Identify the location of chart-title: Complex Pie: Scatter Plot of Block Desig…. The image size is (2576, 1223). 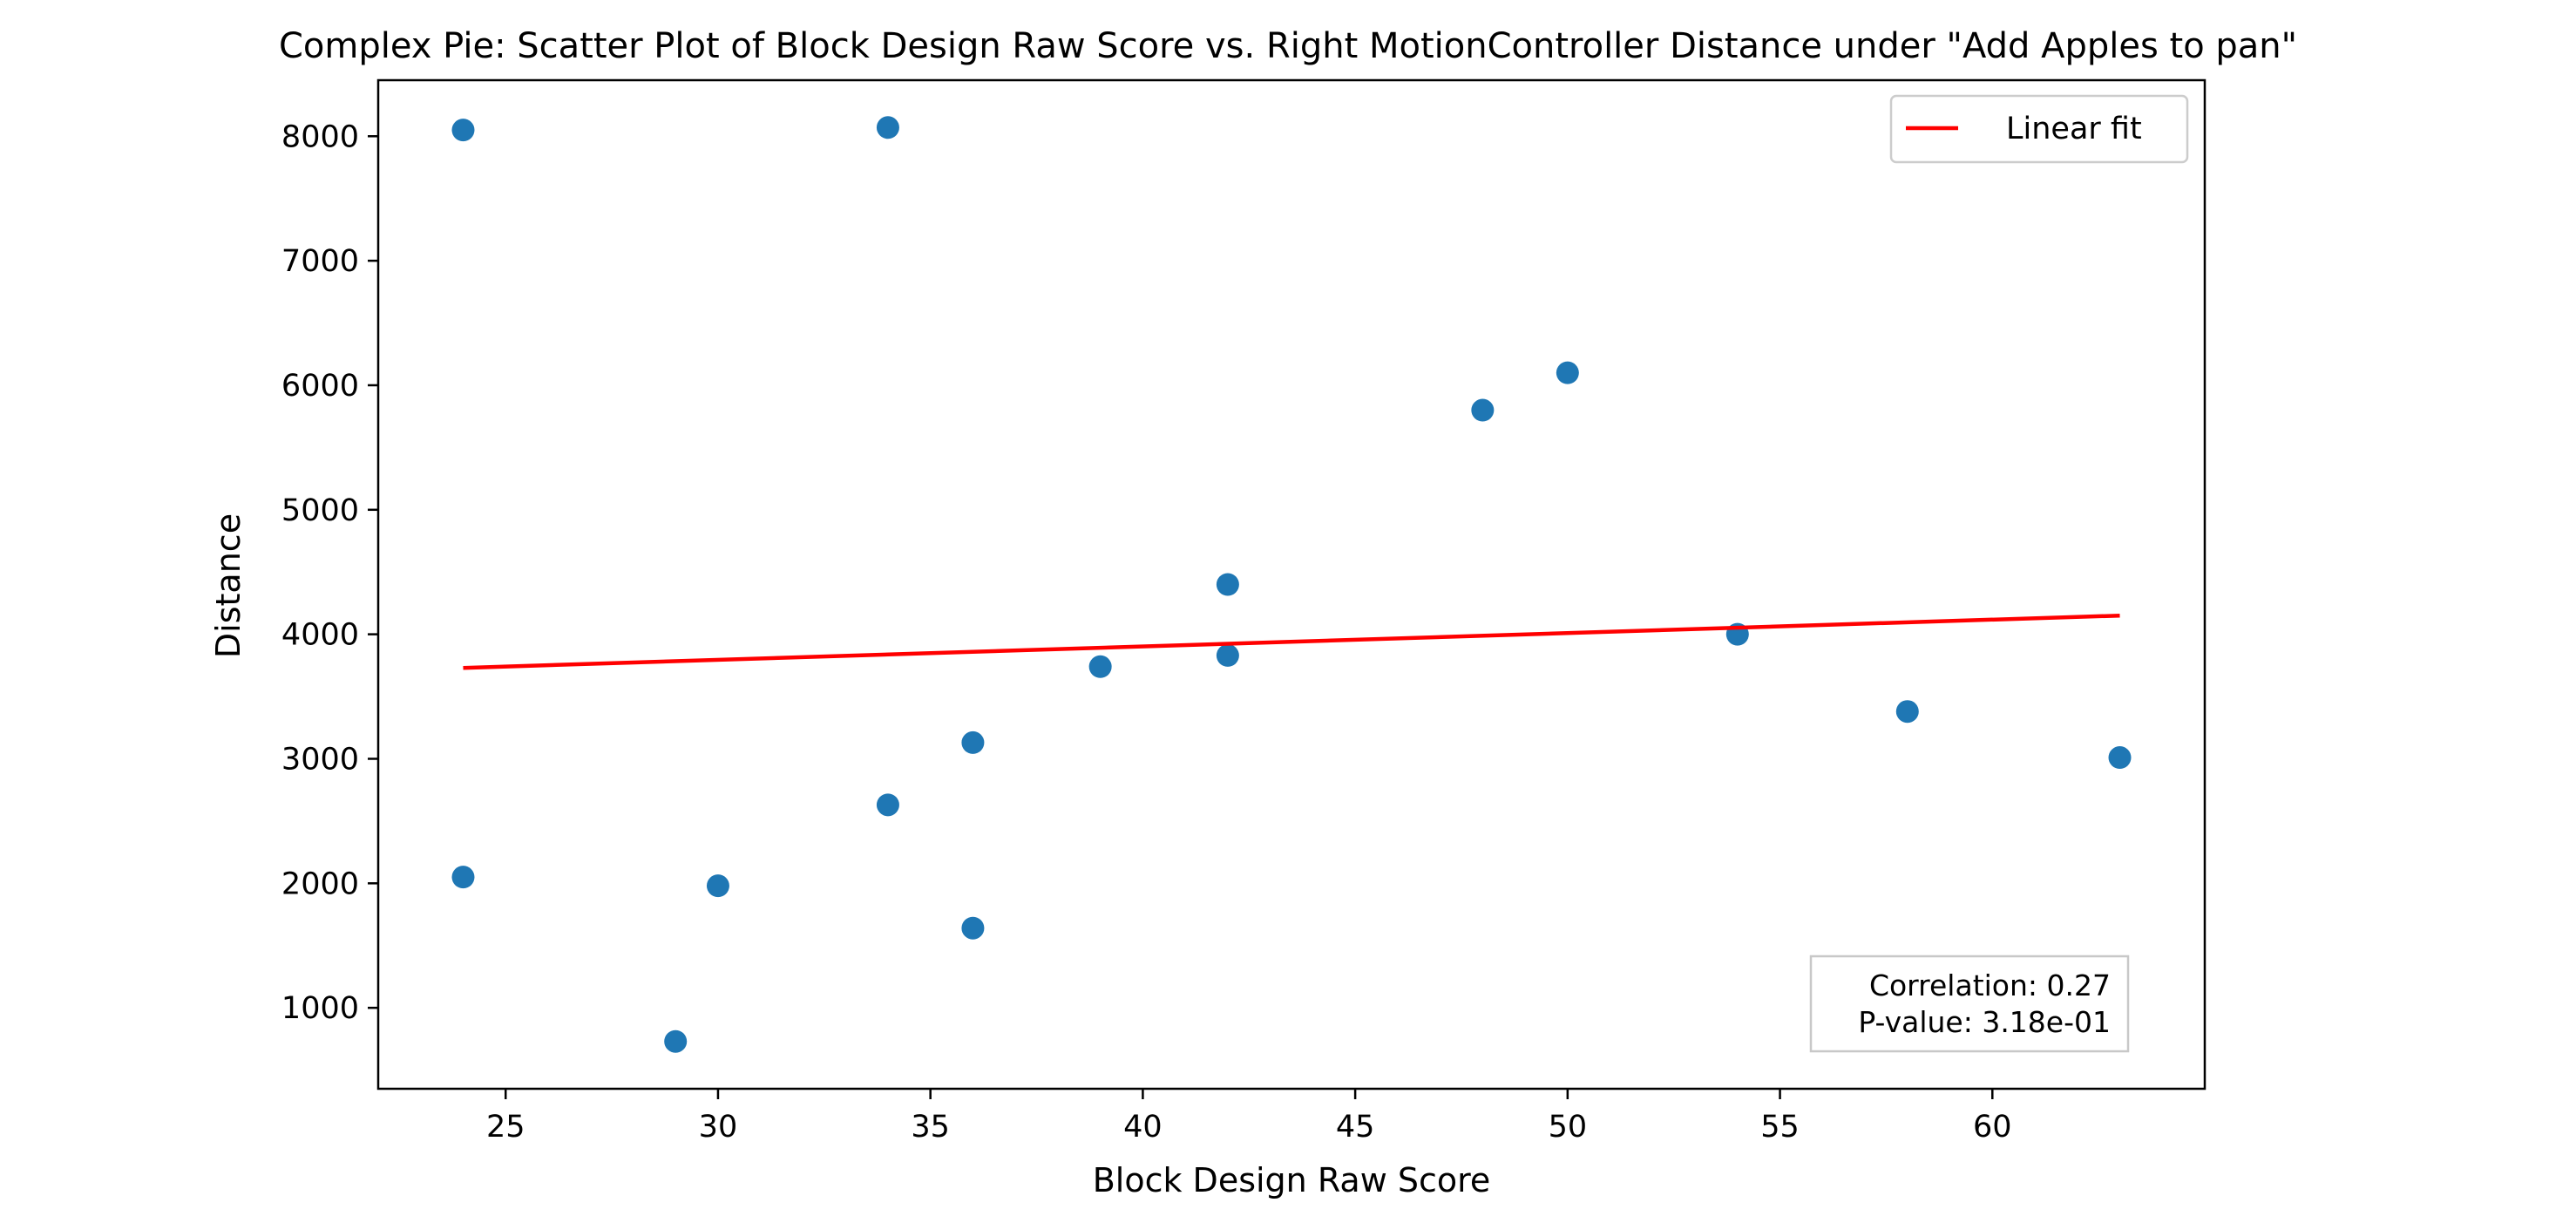
(1288, 46).